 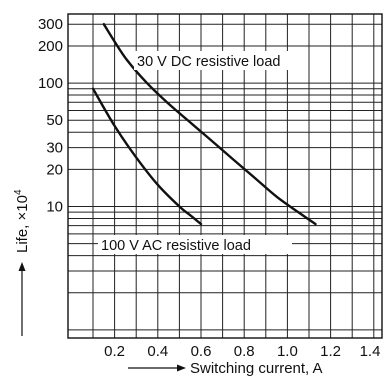 I want to click on x-tick-label: 0.4, so click(x=157, y=351).